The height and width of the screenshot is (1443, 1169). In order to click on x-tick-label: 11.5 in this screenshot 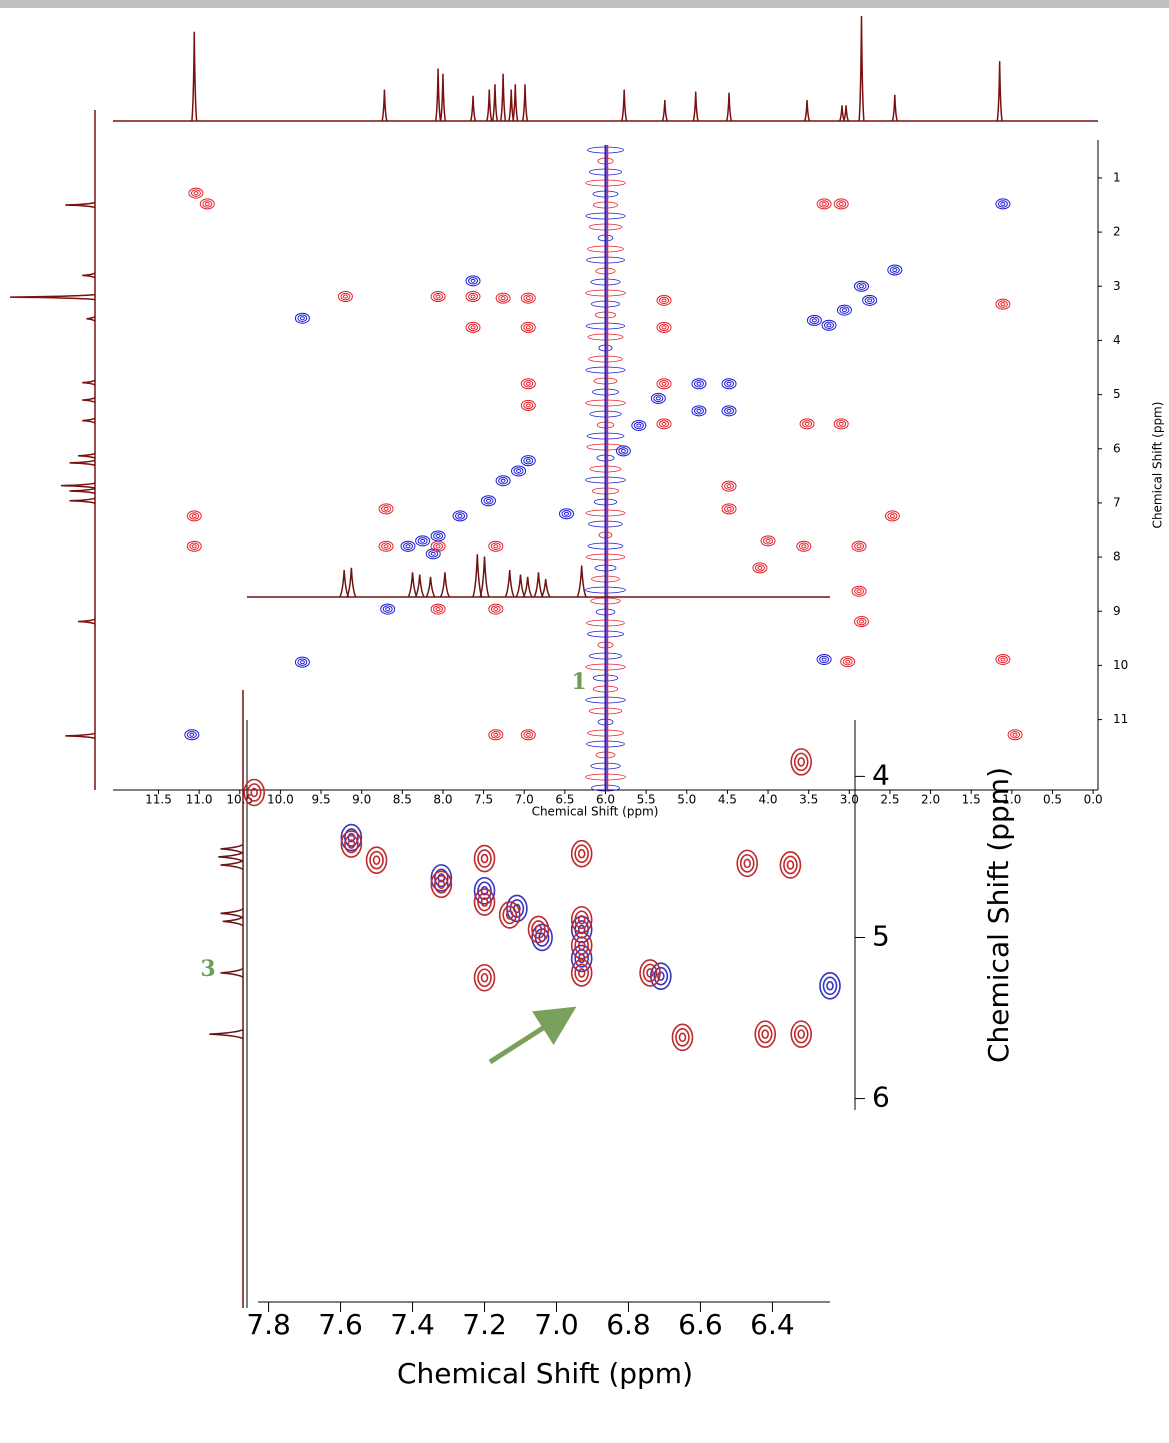, I will do `click(158, 800)`.